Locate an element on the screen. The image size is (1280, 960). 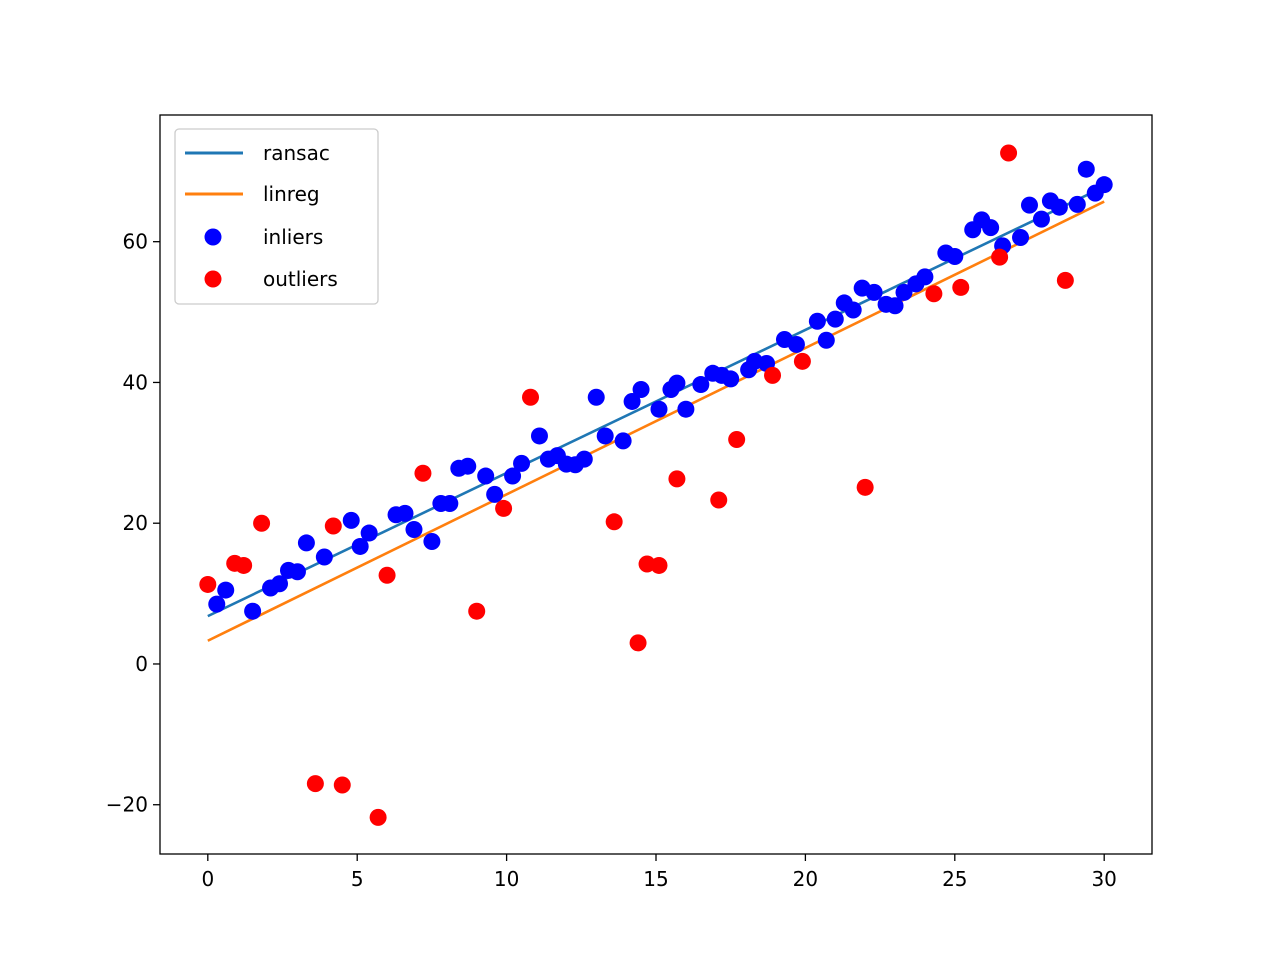
y-tick-label: 0 is located at coordinates (141, 664).